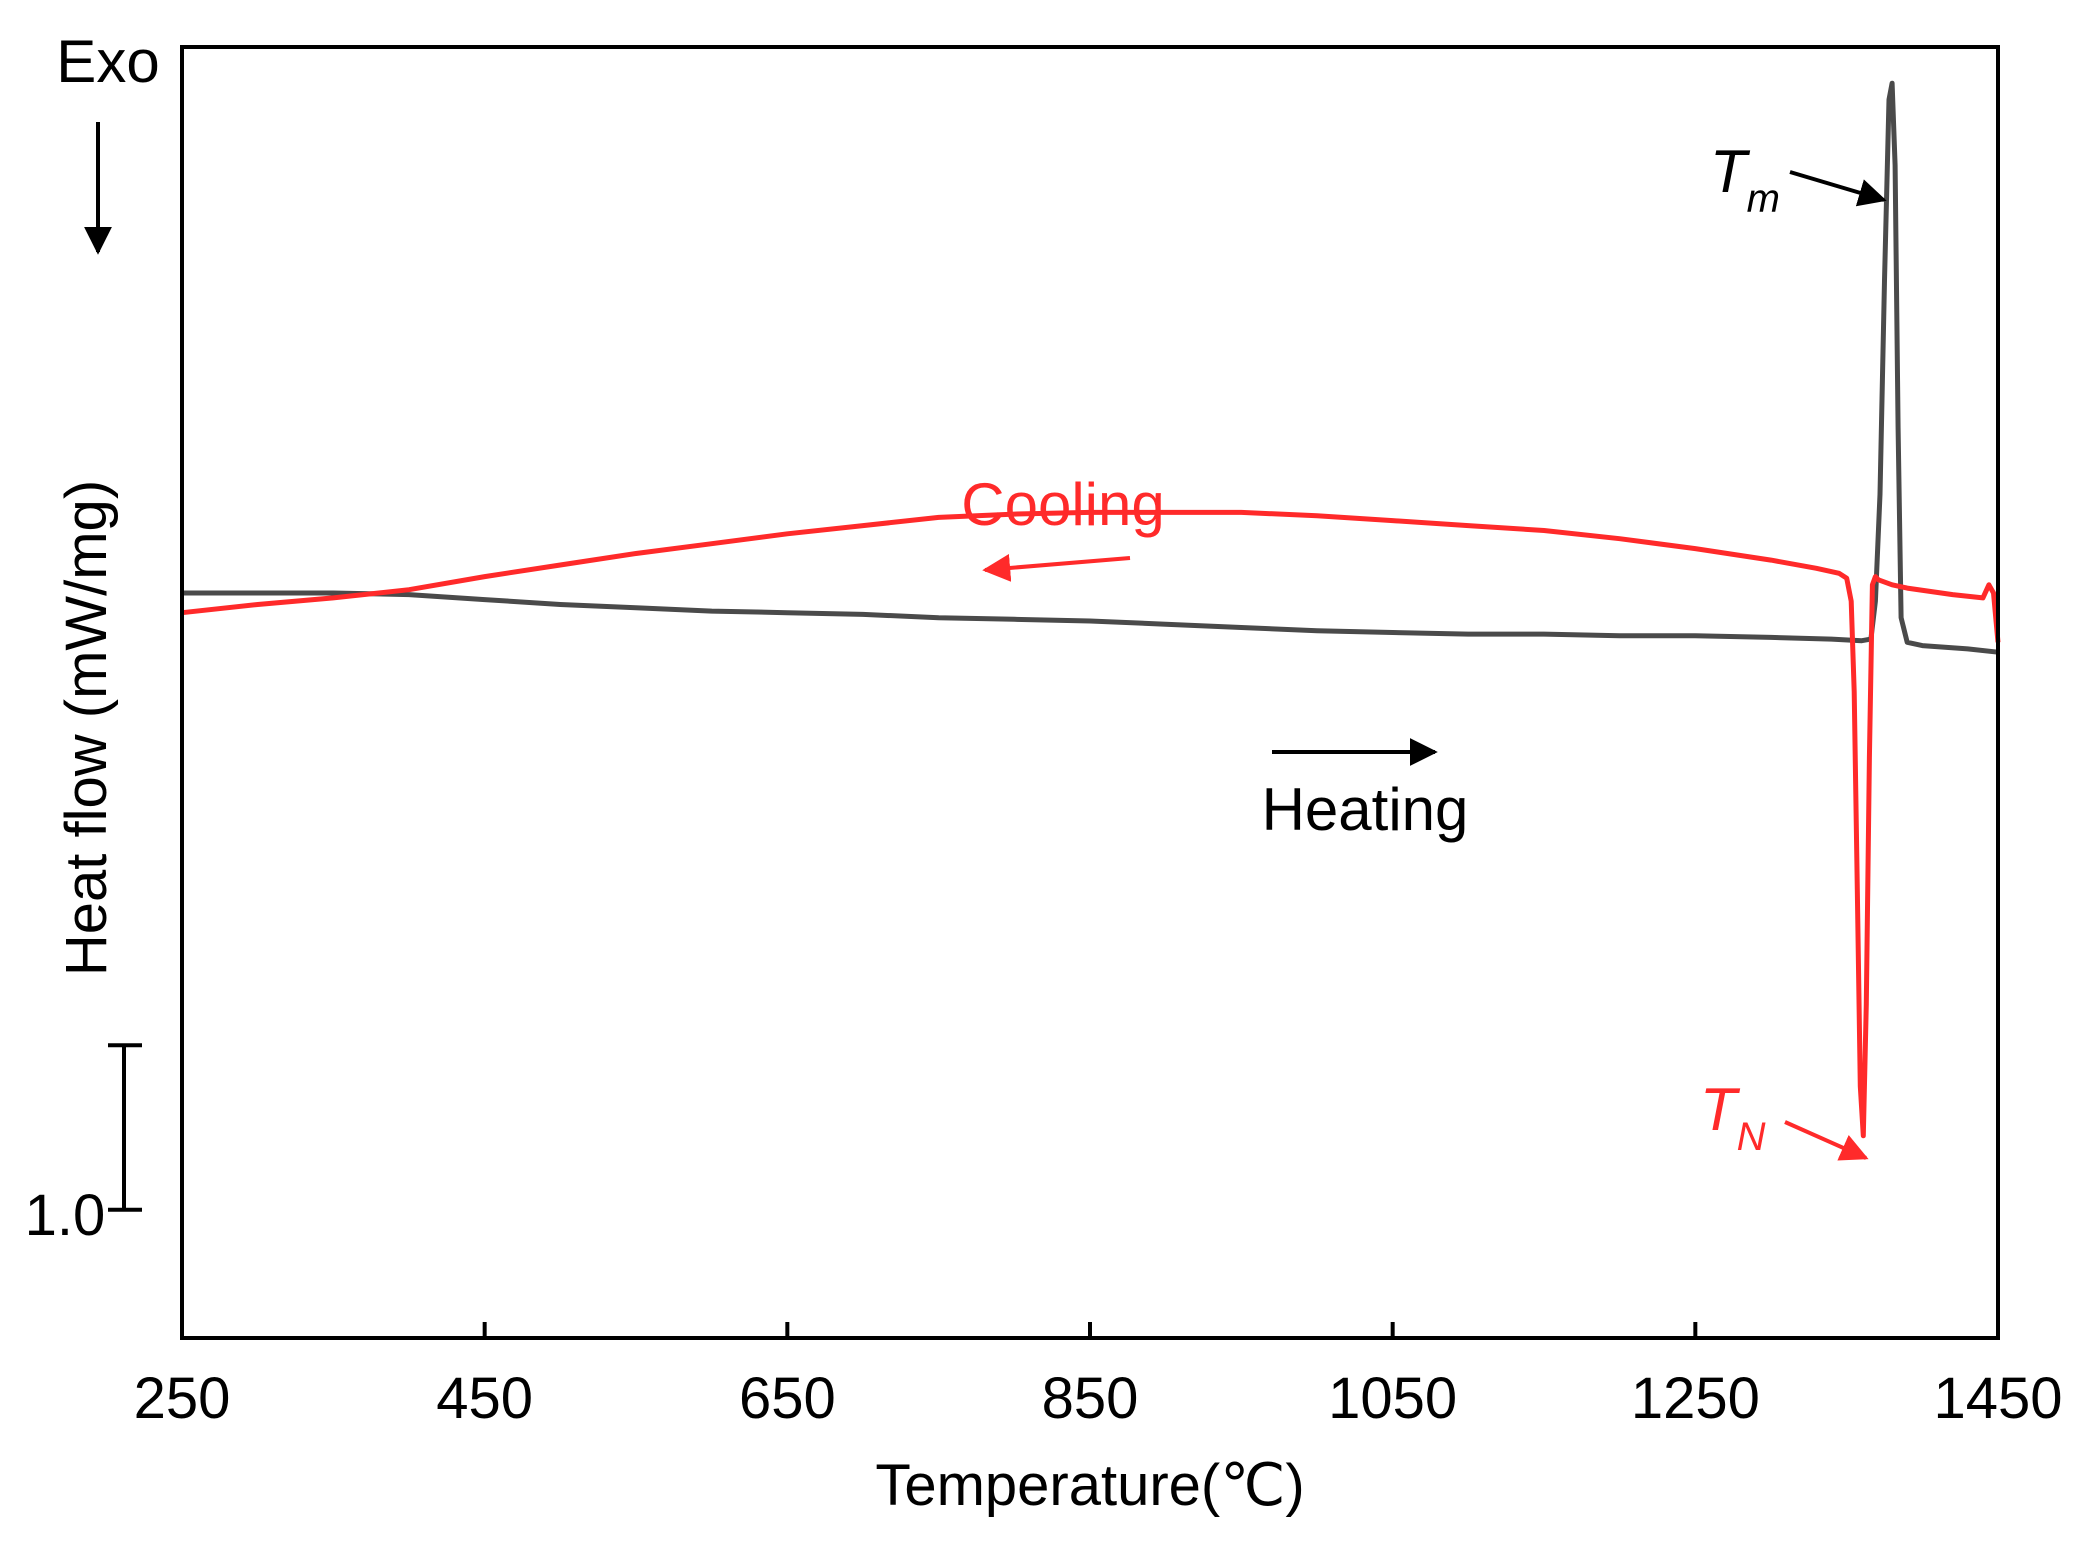 The width and height of the screenshot is (2090, 1560). Describe the element at coordinates (83, 1145) in the screenshot. I see `scale-bar: 1.0` at that location.